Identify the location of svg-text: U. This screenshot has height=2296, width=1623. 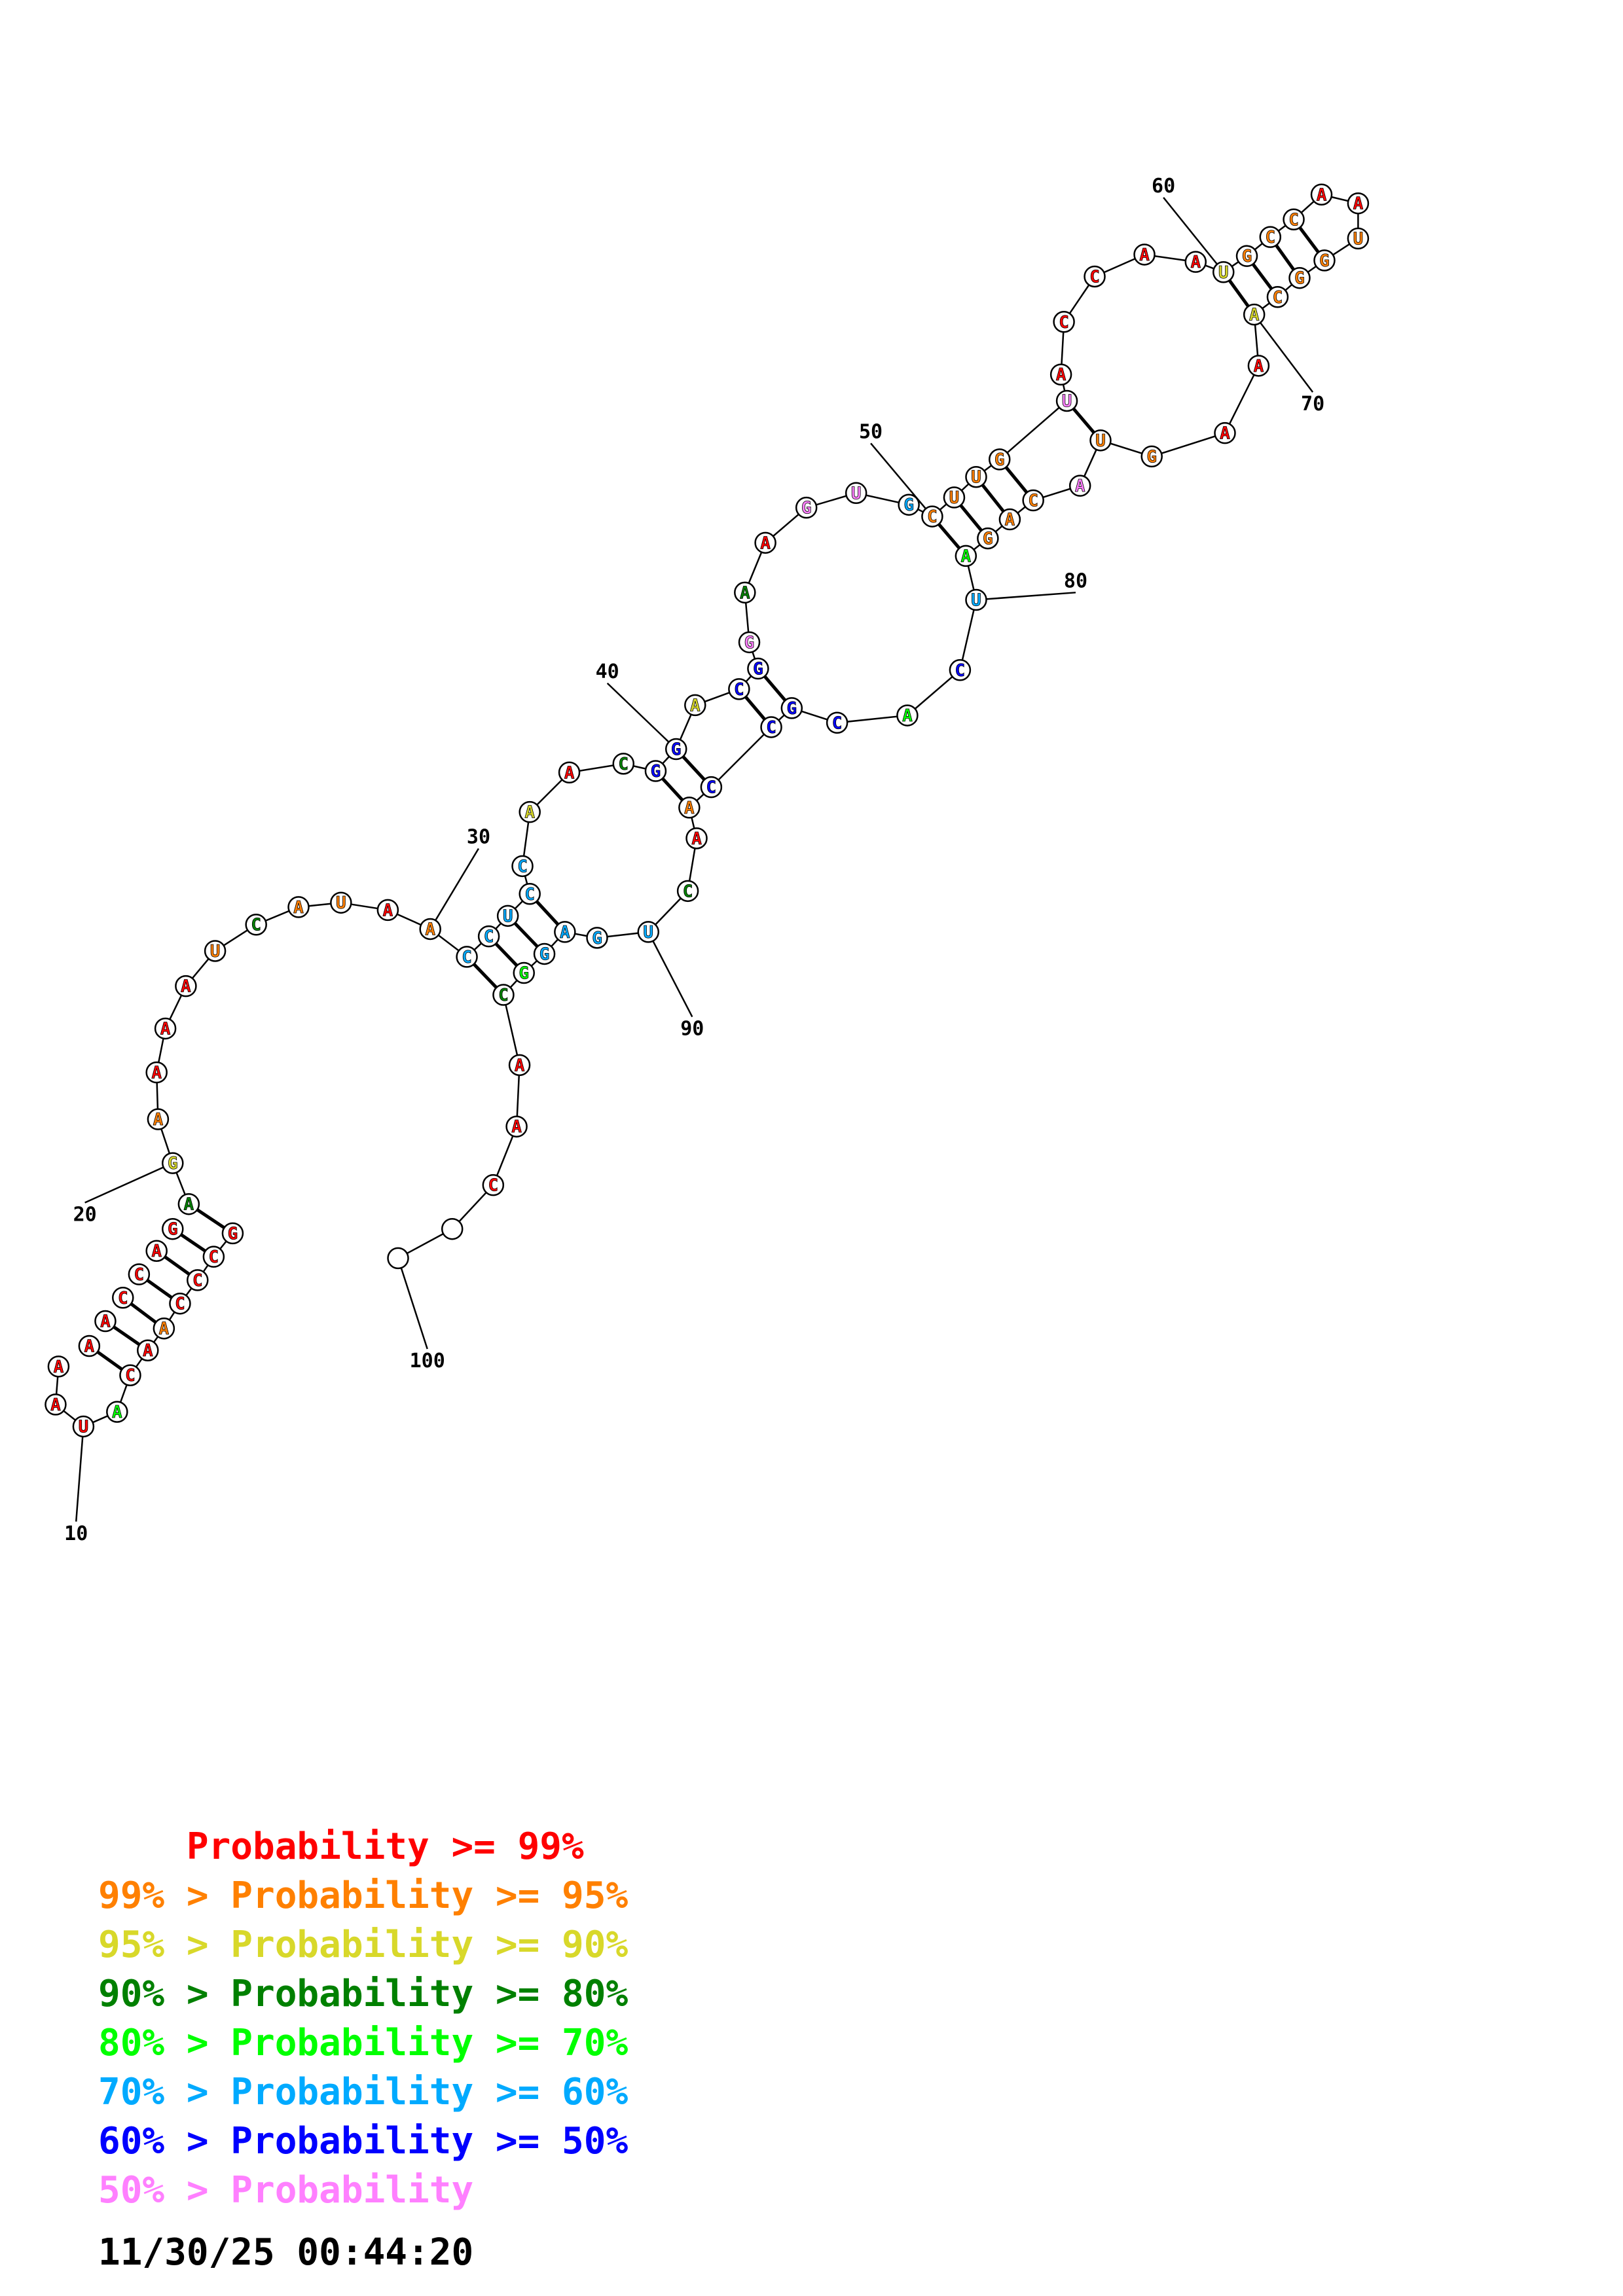
(976, 600).